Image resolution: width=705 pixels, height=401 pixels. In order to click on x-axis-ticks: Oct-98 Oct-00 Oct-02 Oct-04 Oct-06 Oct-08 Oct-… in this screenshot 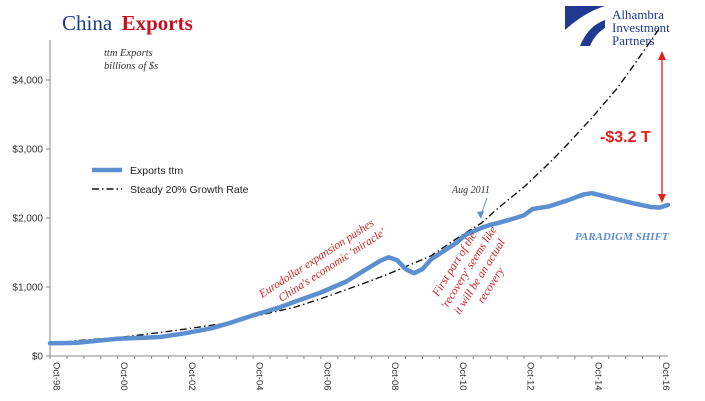, I will do `click(360, 373)`.